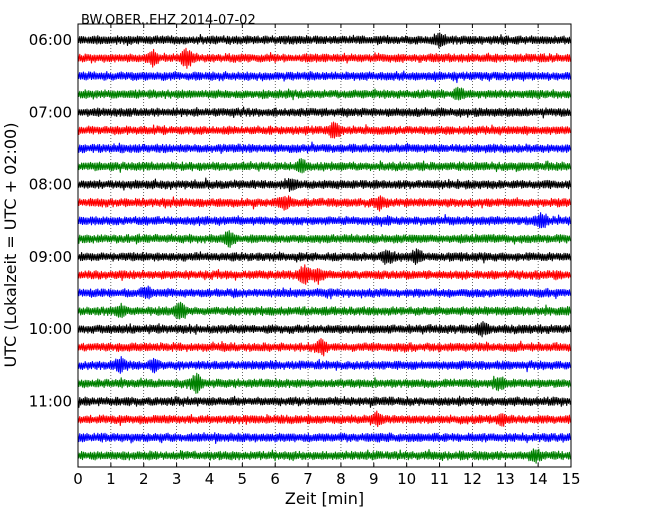 Image resolution: width=650 pixels, height=520 pixels. I want to click on y-tick-label: 08:00, so click(50, 185).